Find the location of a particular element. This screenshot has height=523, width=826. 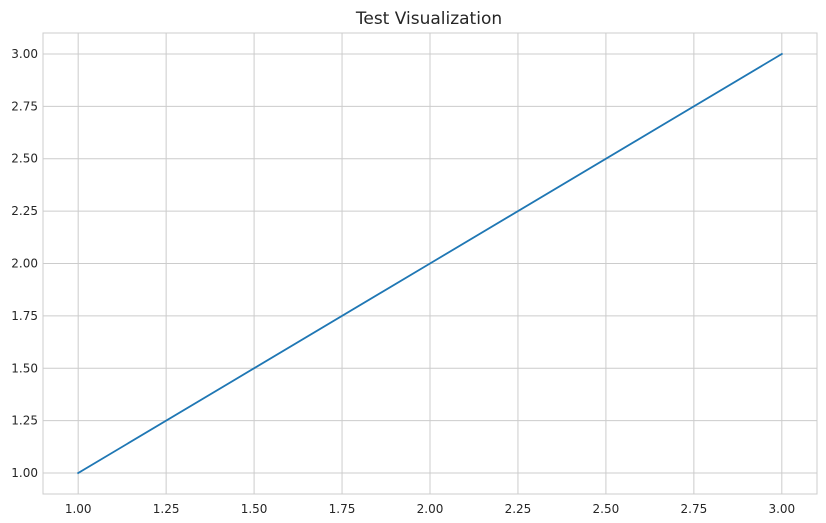

y-axis-ticks: 1.00 1.25 1.50 1.75 2.00 2.25 2.50 2.75 3.00 is located at coordinates (24, 263).